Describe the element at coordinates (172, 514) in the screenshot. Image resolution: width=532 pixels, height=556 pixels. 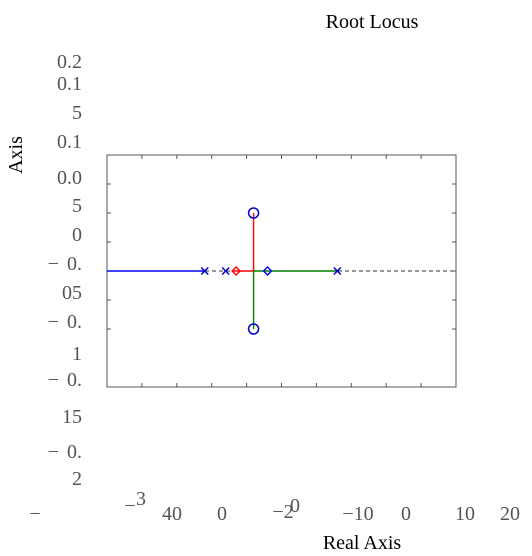
I see `x-tick-label: 40` at that location.